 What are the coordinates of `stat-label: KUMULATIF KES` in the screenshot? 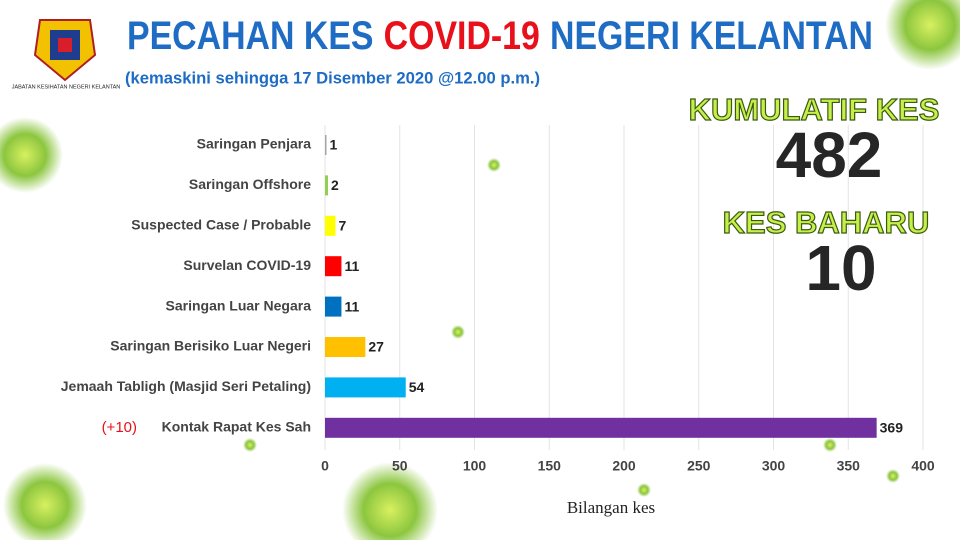 It's located at (814, 109).